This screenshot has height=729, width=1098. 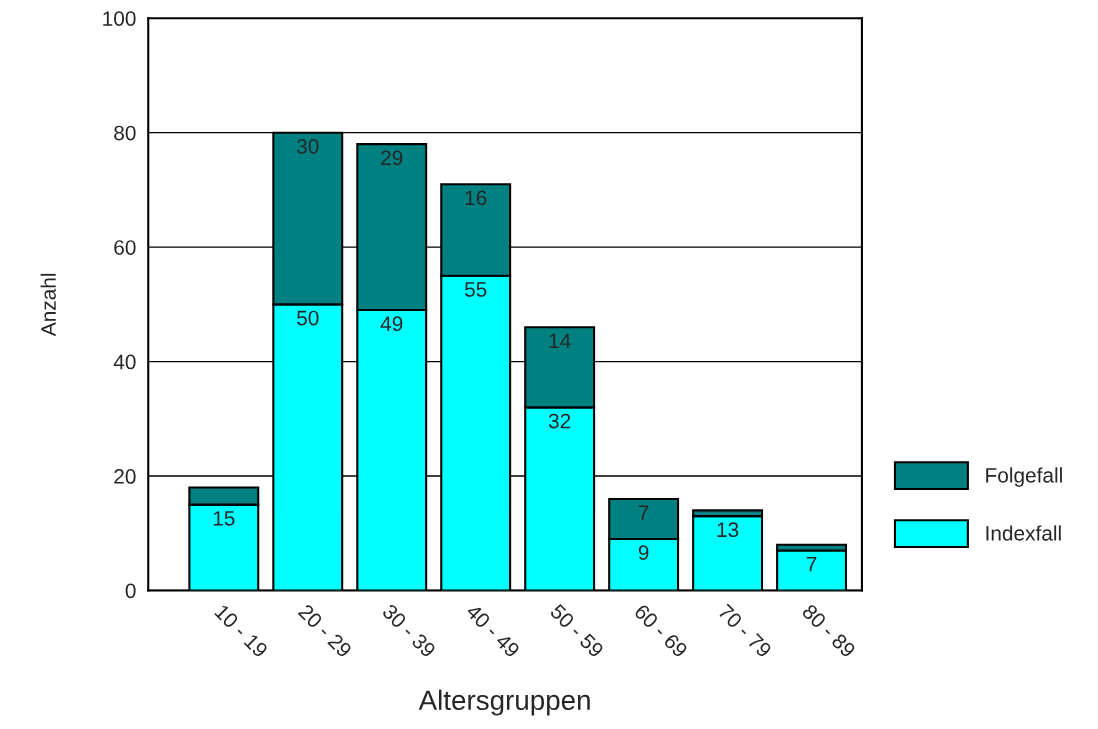 I want to click on data-label: 16, so click(x=476, y=198).